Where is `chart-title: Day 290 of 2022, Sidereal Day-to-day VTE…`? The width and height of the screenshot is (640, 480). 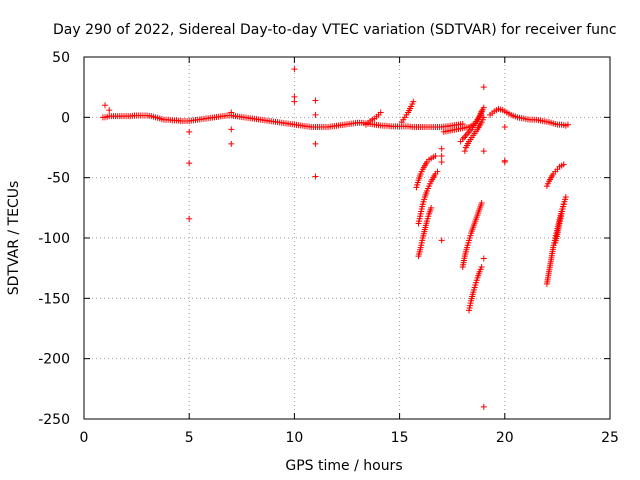
chart-title: Day 290 of 2022, Sidereal Day-to-day VTE… is located at coordinates (335, 30).